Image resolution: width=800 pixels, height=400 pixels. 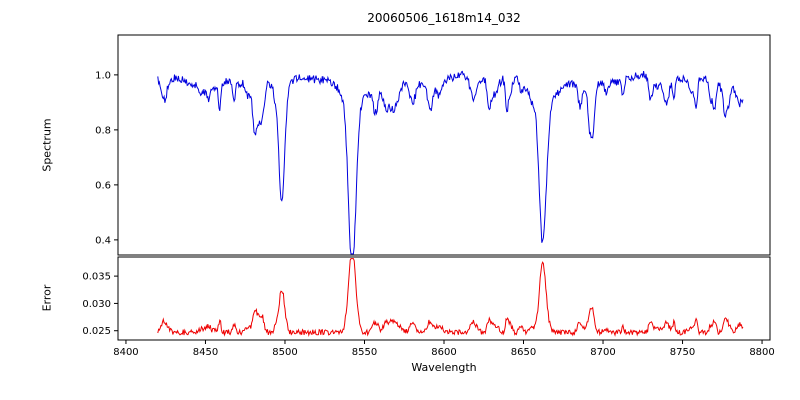 I want to click on x-tick-label: 8400, so click(x=125, y=352).